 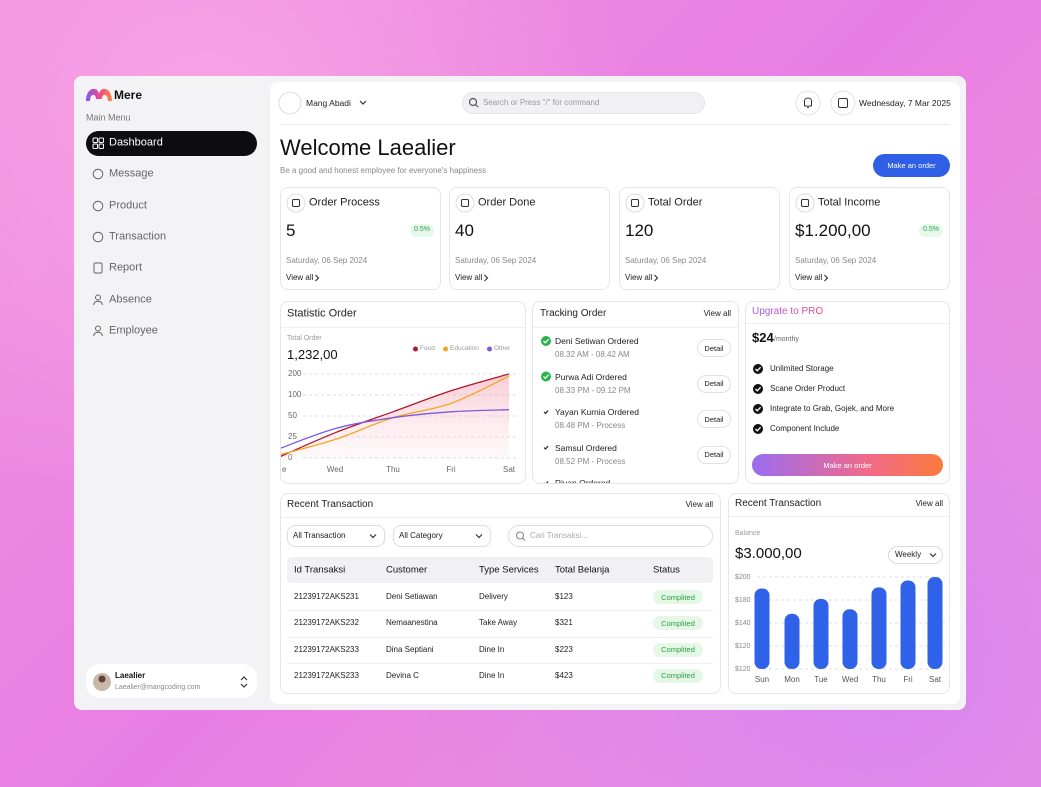 What do you see at coordinates (564, 597) in the screenshot?
I see `table-cell: $123` at bounding box center [564, 597].